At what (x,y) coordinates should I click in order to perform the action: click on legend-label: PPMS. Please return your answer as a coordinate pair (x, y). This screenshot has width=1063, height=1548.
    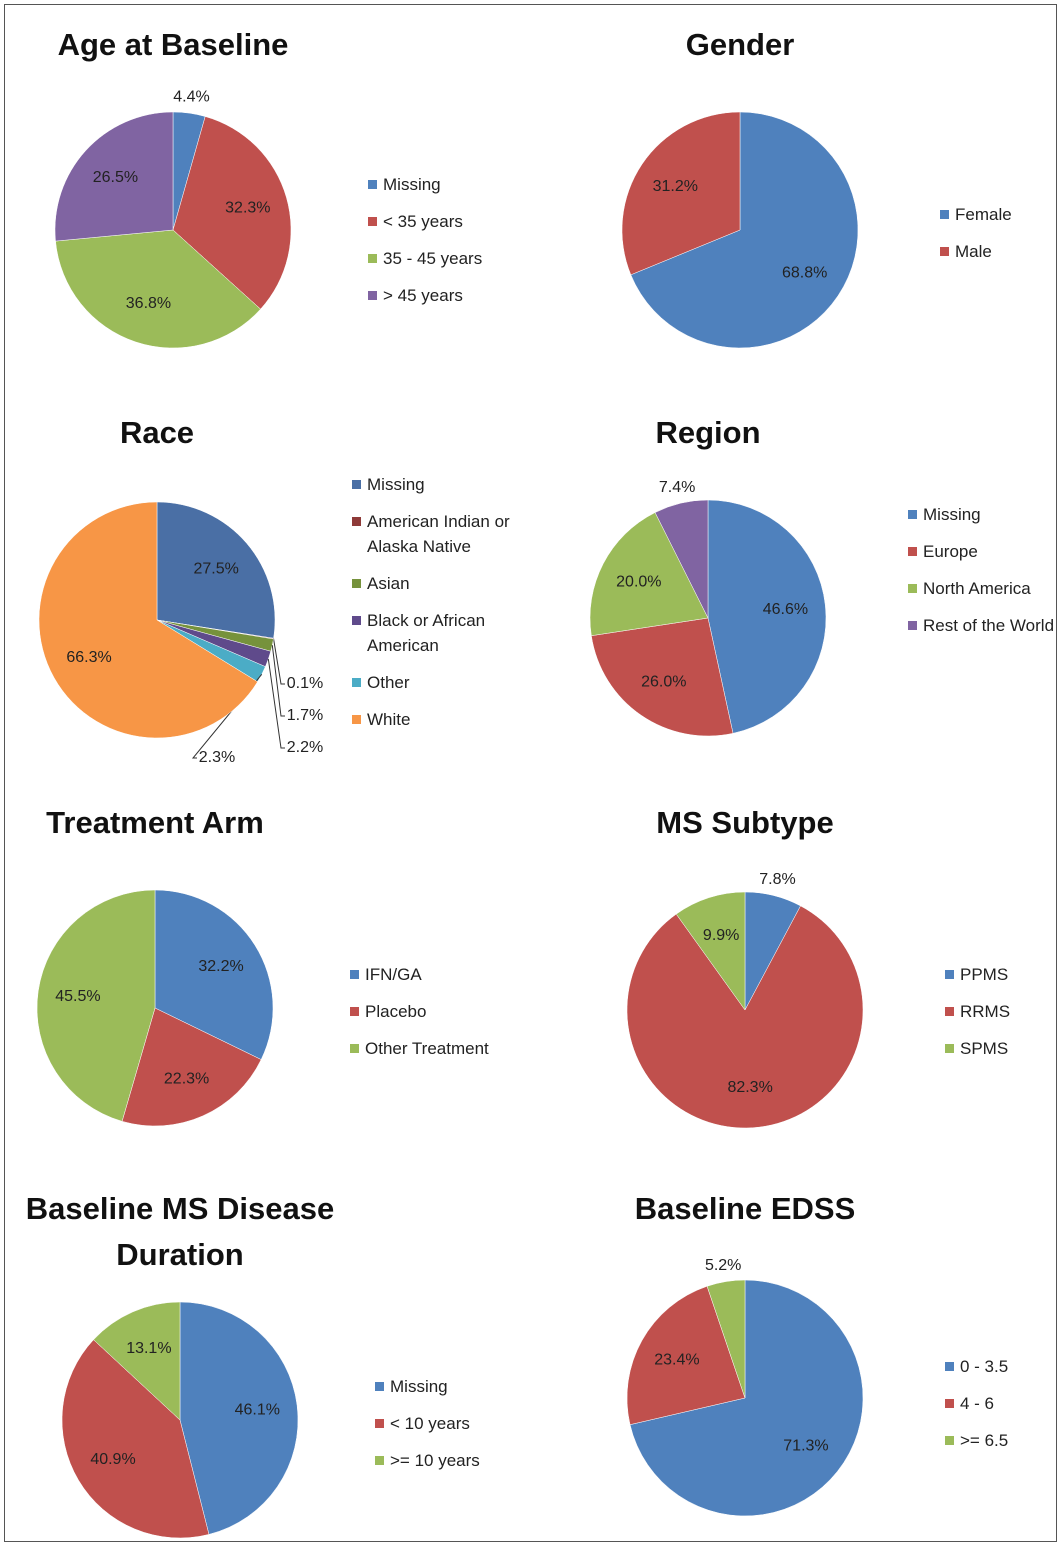
    Looking at the image, I should click on (984, 974).